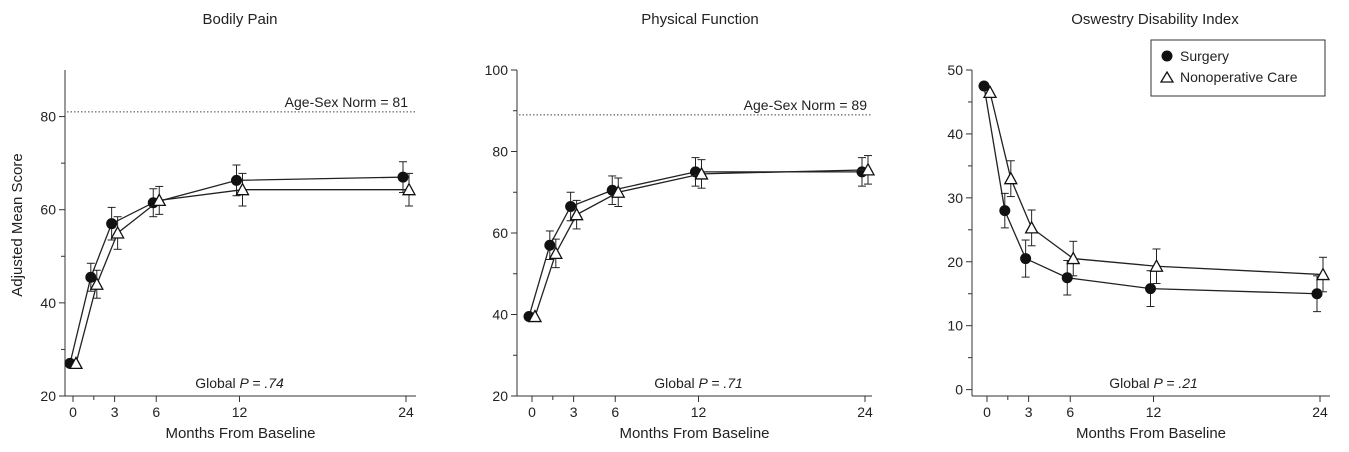 Image resolution: width=1349 pixels, height=452 pixels. I want to click on legend-box, so click(1238, 68).